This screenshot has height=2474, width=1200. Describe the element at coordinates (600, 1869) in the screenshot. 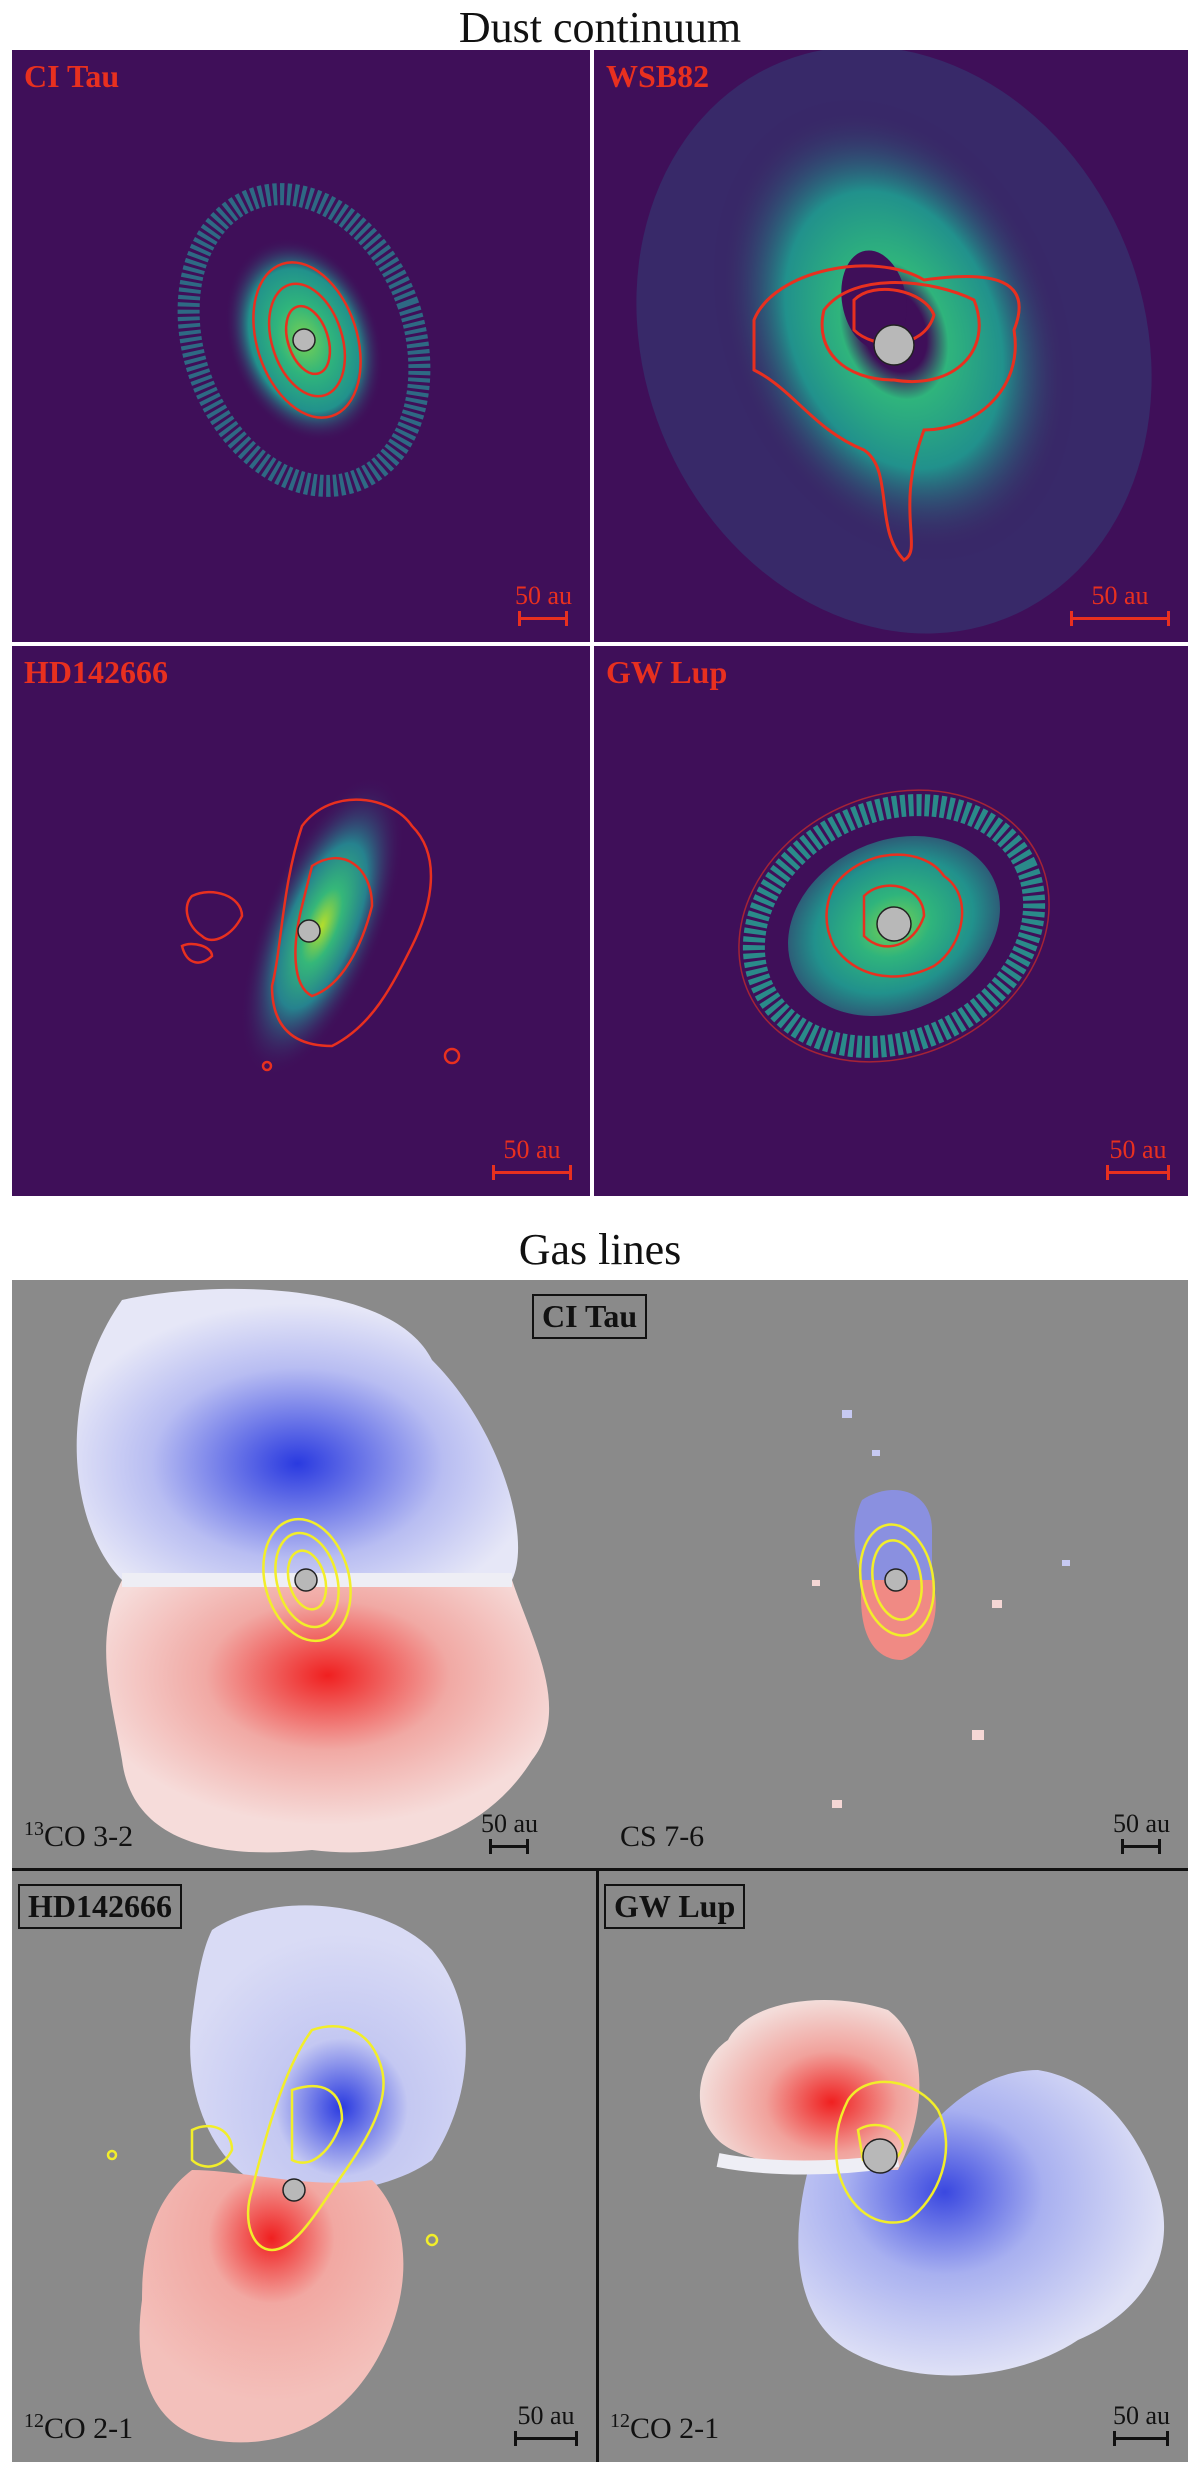

I see `panel-divider-horizontal` at that location.